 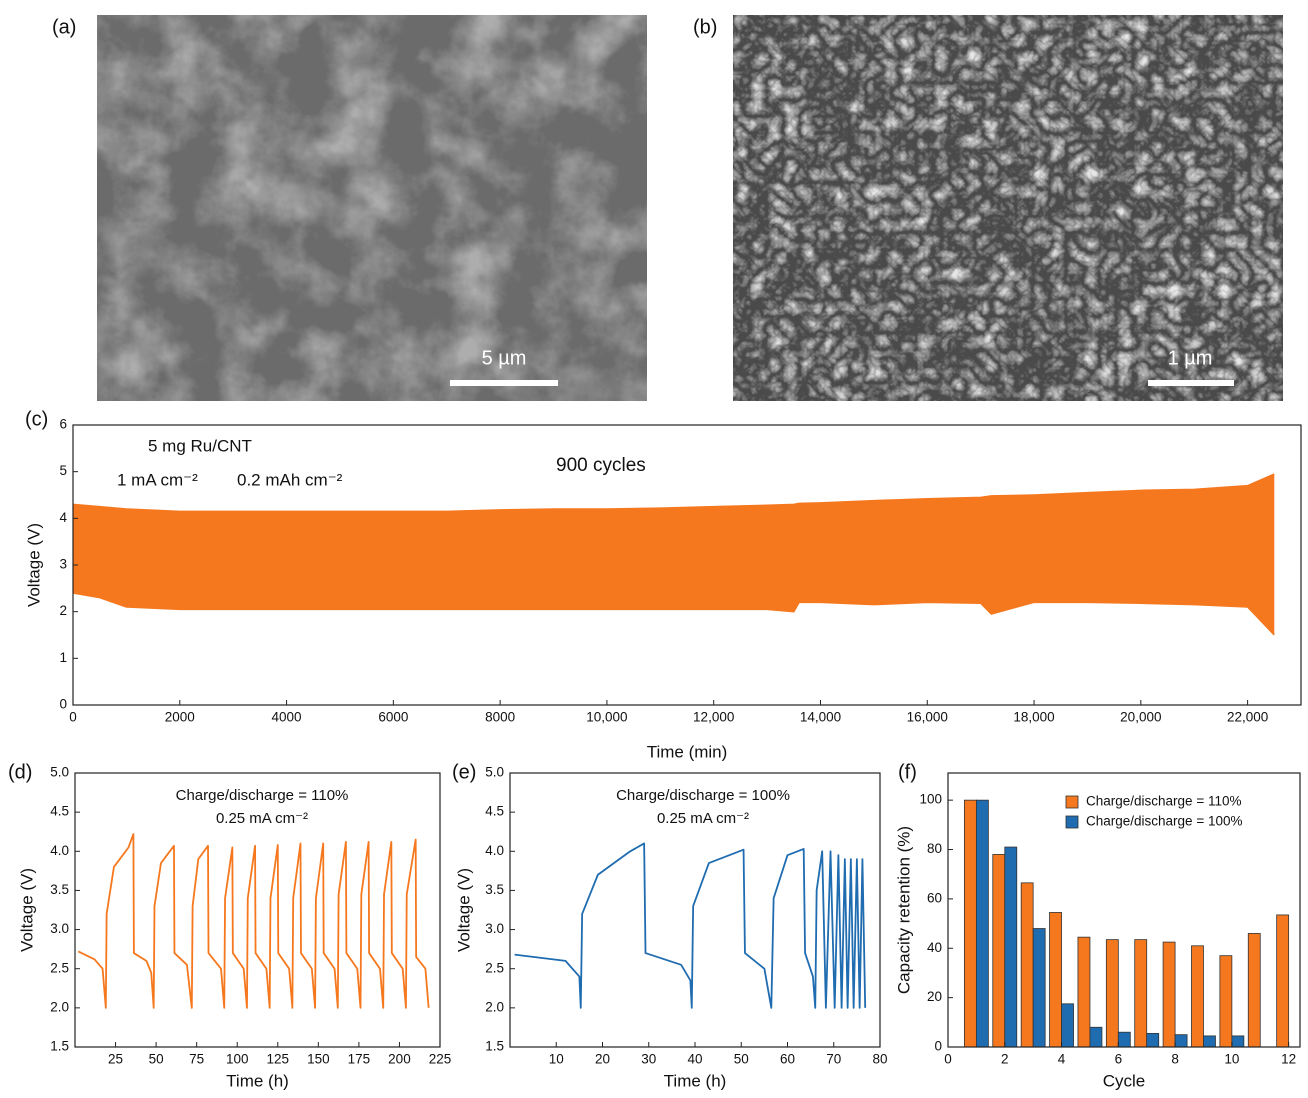 I want to click on x-tick-label: 40, so click(x=694, y=1059).